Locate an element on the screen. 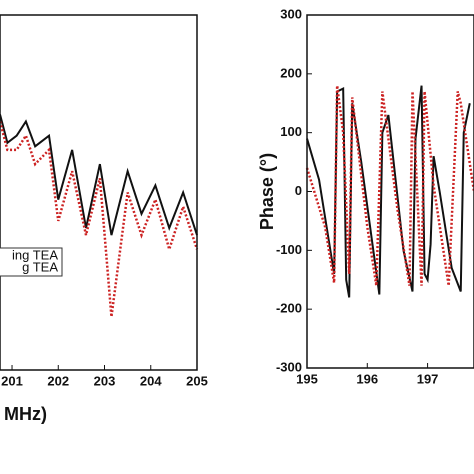 This screenshot has height=474, width=474. x-tick-label: 205 is located at coordinates (197, 380).